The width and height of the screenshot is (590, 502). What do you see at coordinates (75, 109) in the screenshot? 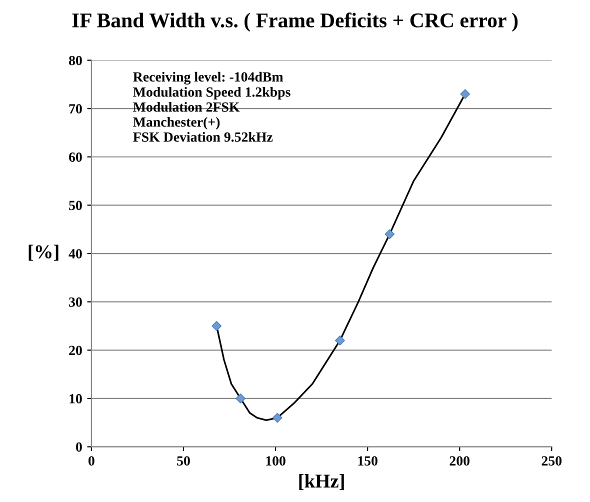
I see `y-tick-label: 70` at bounding box center [75, 109].